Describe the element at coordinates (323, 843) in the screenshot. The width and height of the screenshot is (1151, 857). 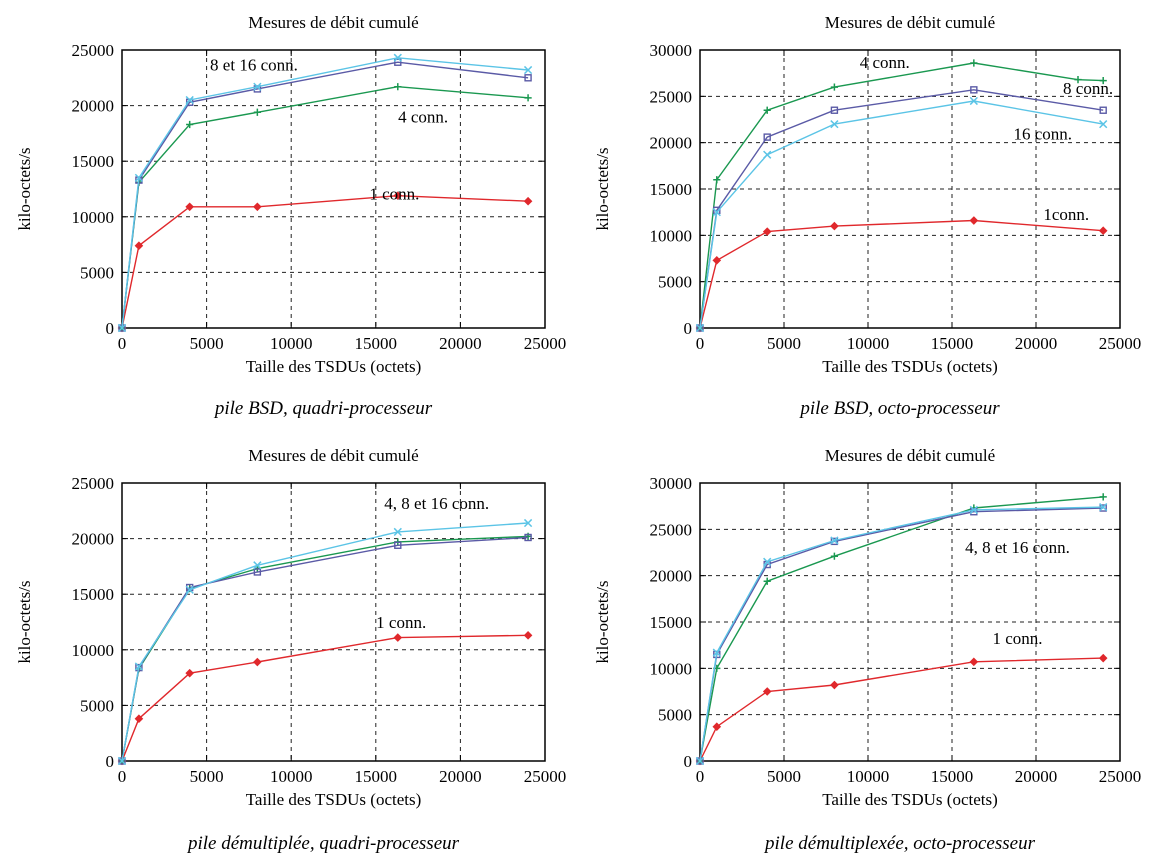
I see `chart-caption: pile démultiplée, quadri-processeur` at that location.